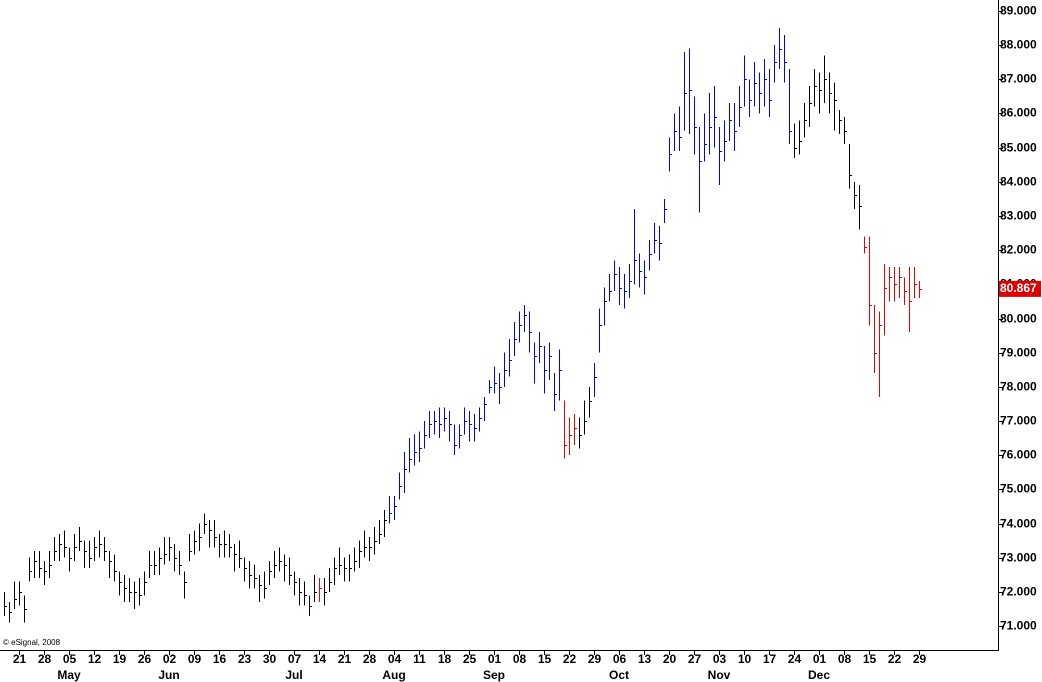 The height and width of the screenshot is (682, 1042). Describe the element at coordinates (1018, 421) in the screenshot. I see `y-tick-label: 77.000` at that location.